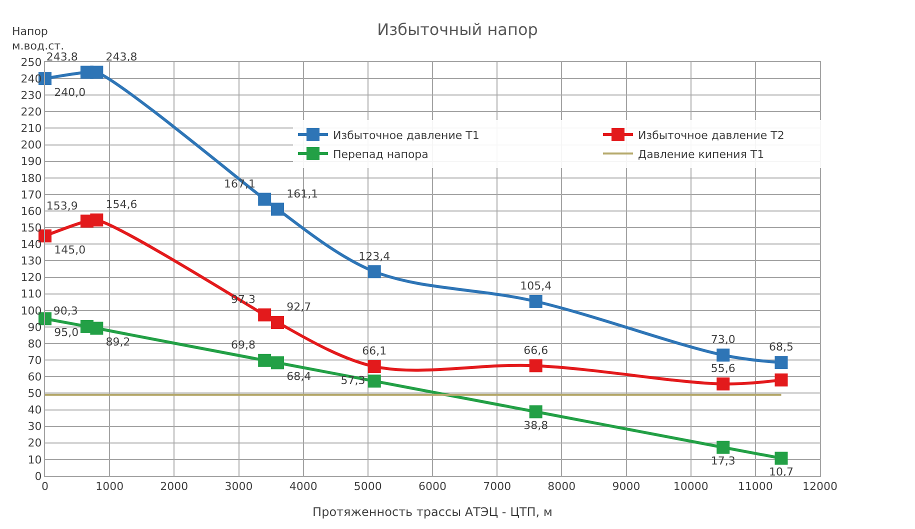 Image resolution: width=915 pixels, height=529 pixels. What do you see at coordinates (820, 487) in the screenshot?
I see `x-tick-label: 12000` at bounding box center [820, 487].